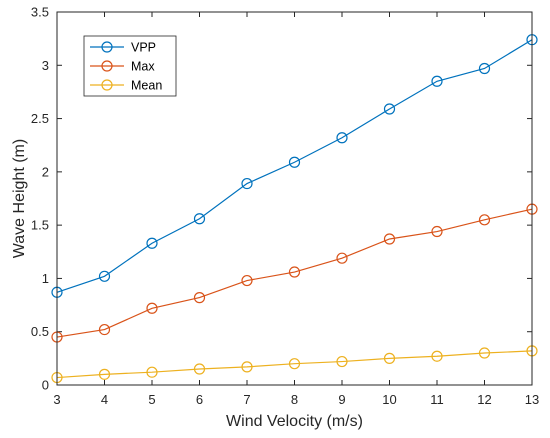  I want to click on y-tick-label: 0, so click(45, 385).